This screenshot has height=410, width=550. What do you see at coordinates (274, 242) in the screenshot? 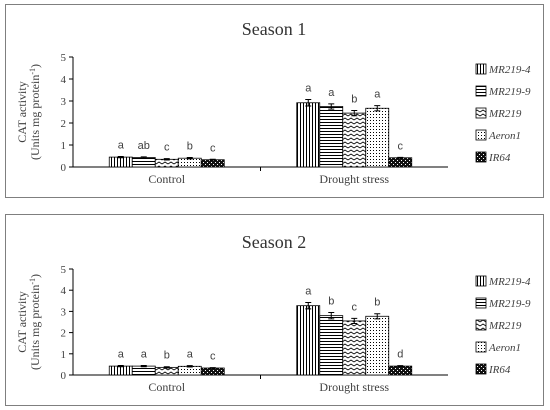
I see `chart-title: Season 2` at bounding box center [274, 242].